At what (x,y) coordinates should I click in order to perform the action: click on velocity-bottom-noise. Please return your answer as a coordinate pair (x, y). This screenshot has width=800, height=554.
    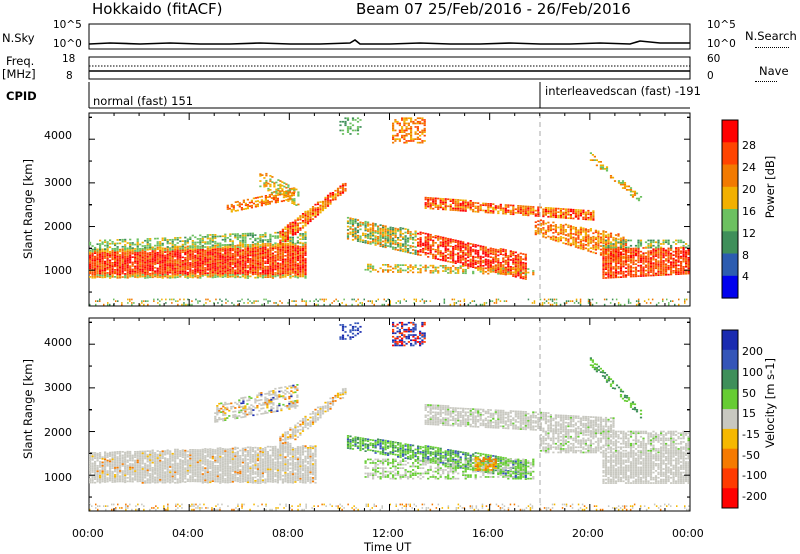
    Looking at the image, I should click on (389, 507).